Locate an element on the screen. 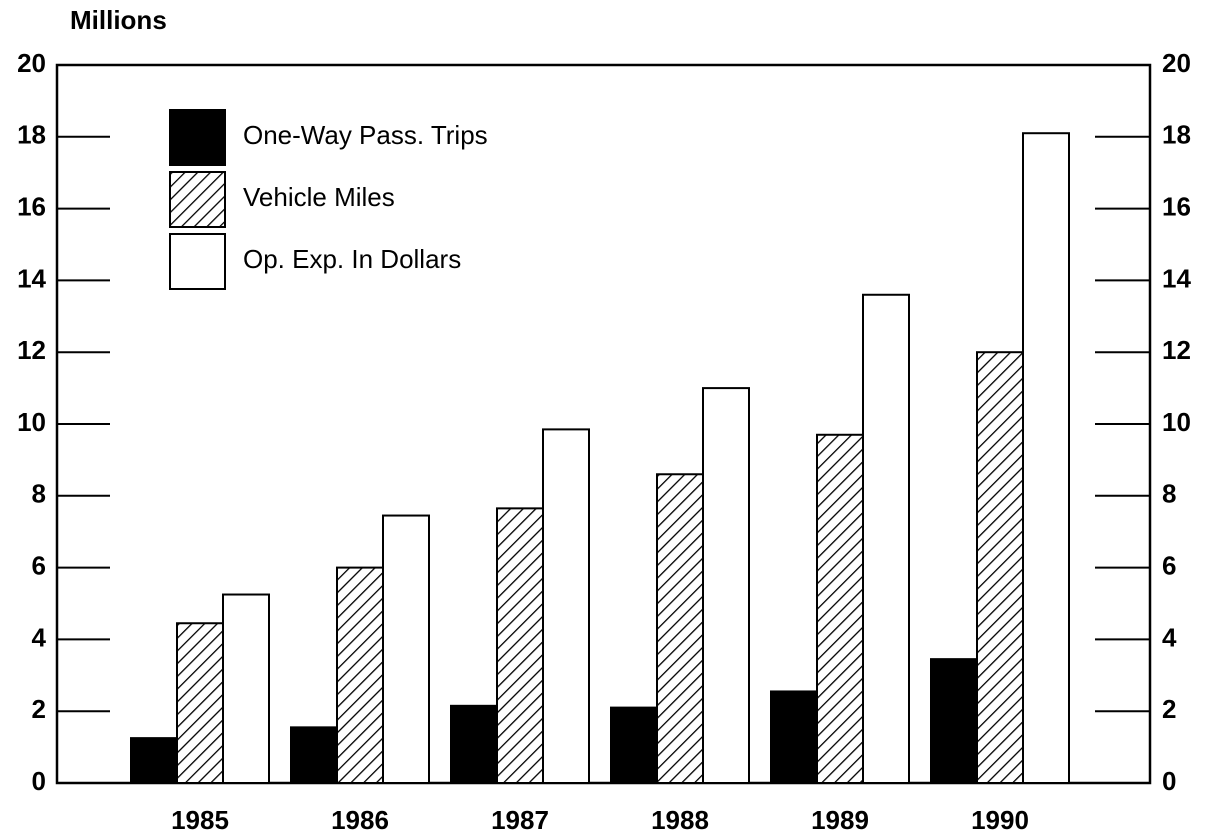  y2-tick-label: 4 is located at coordinates (1169, 637).